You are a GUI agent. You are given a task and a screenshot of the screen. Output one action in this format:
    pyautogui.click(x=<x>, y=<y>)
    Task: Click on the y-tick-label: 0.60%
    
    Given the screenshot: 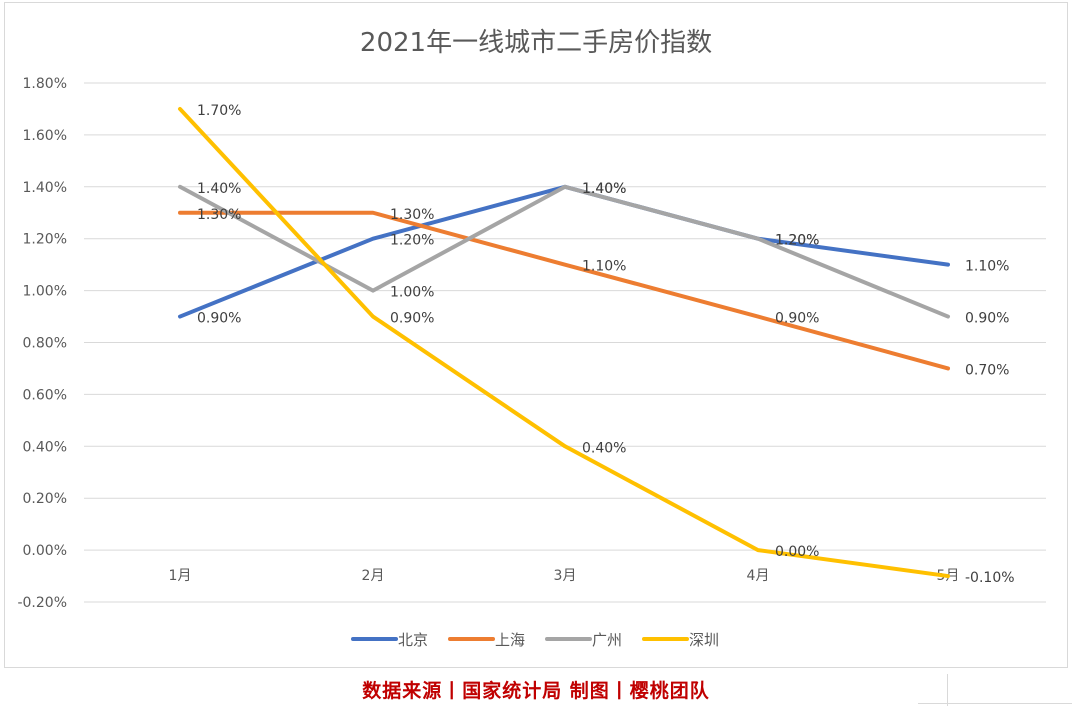 What is the action you would take?
    pyautogui.click(x=45, y=395)
    